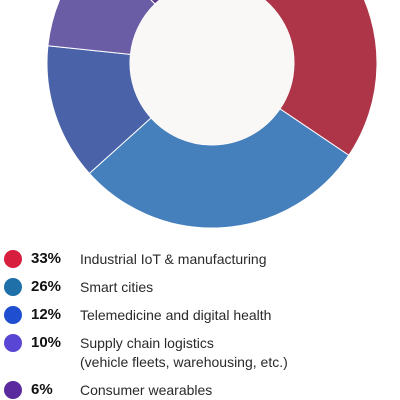 This screenshot has width=400, height=400. Describe the element at coordinates (212, 72) in the screenshot. I see `donut-hole` at that location.